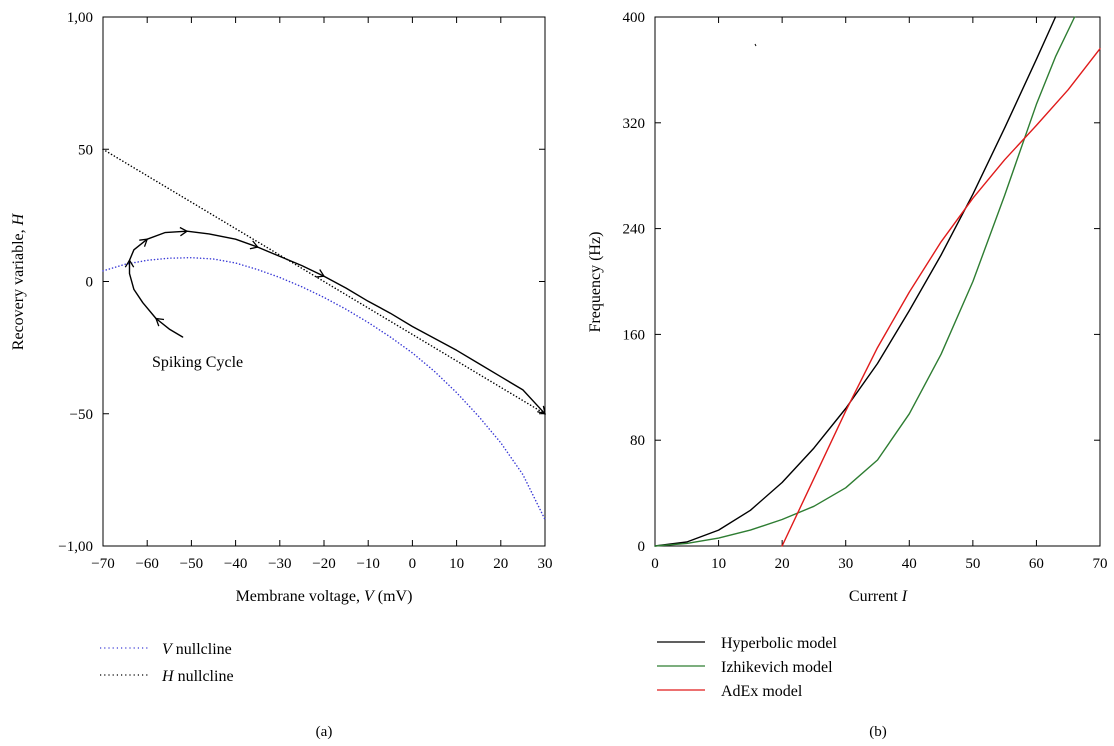  What do you see at coordinates (279, 564) in the screenshot?
I see `panel-a-x-tick-label: −30` at bounding box center [279, 564].